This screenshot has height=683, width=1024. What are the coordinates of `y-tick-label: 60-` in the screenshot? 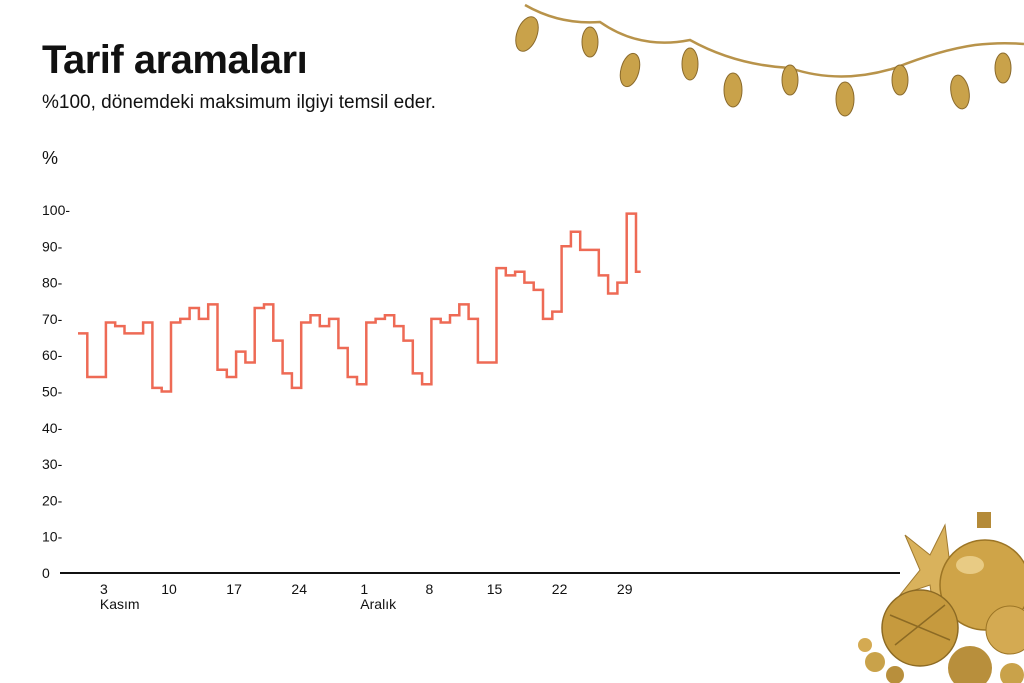 It's located at (52, 355).